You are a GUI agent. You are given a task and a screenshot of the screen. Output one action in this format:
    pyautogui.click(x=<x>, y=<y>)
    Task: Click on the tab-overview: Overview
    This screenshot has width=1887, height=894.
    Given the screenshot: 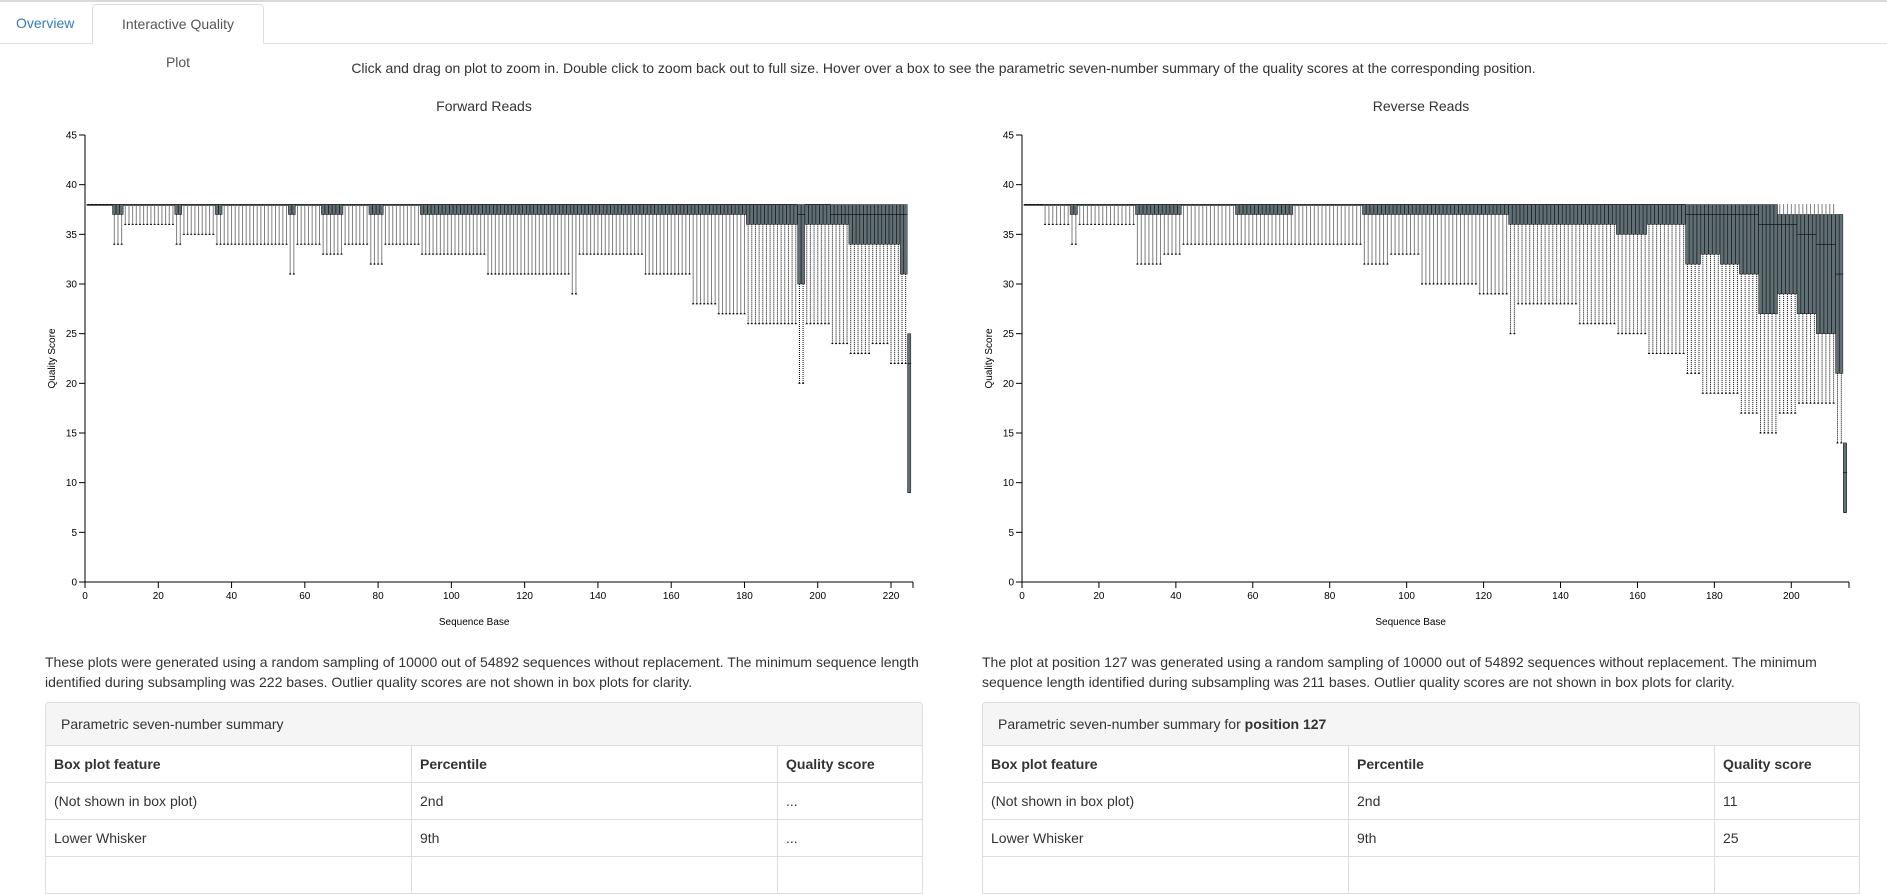 What is the action you would take?
    pyautogui.click(x=45, y=23)
    